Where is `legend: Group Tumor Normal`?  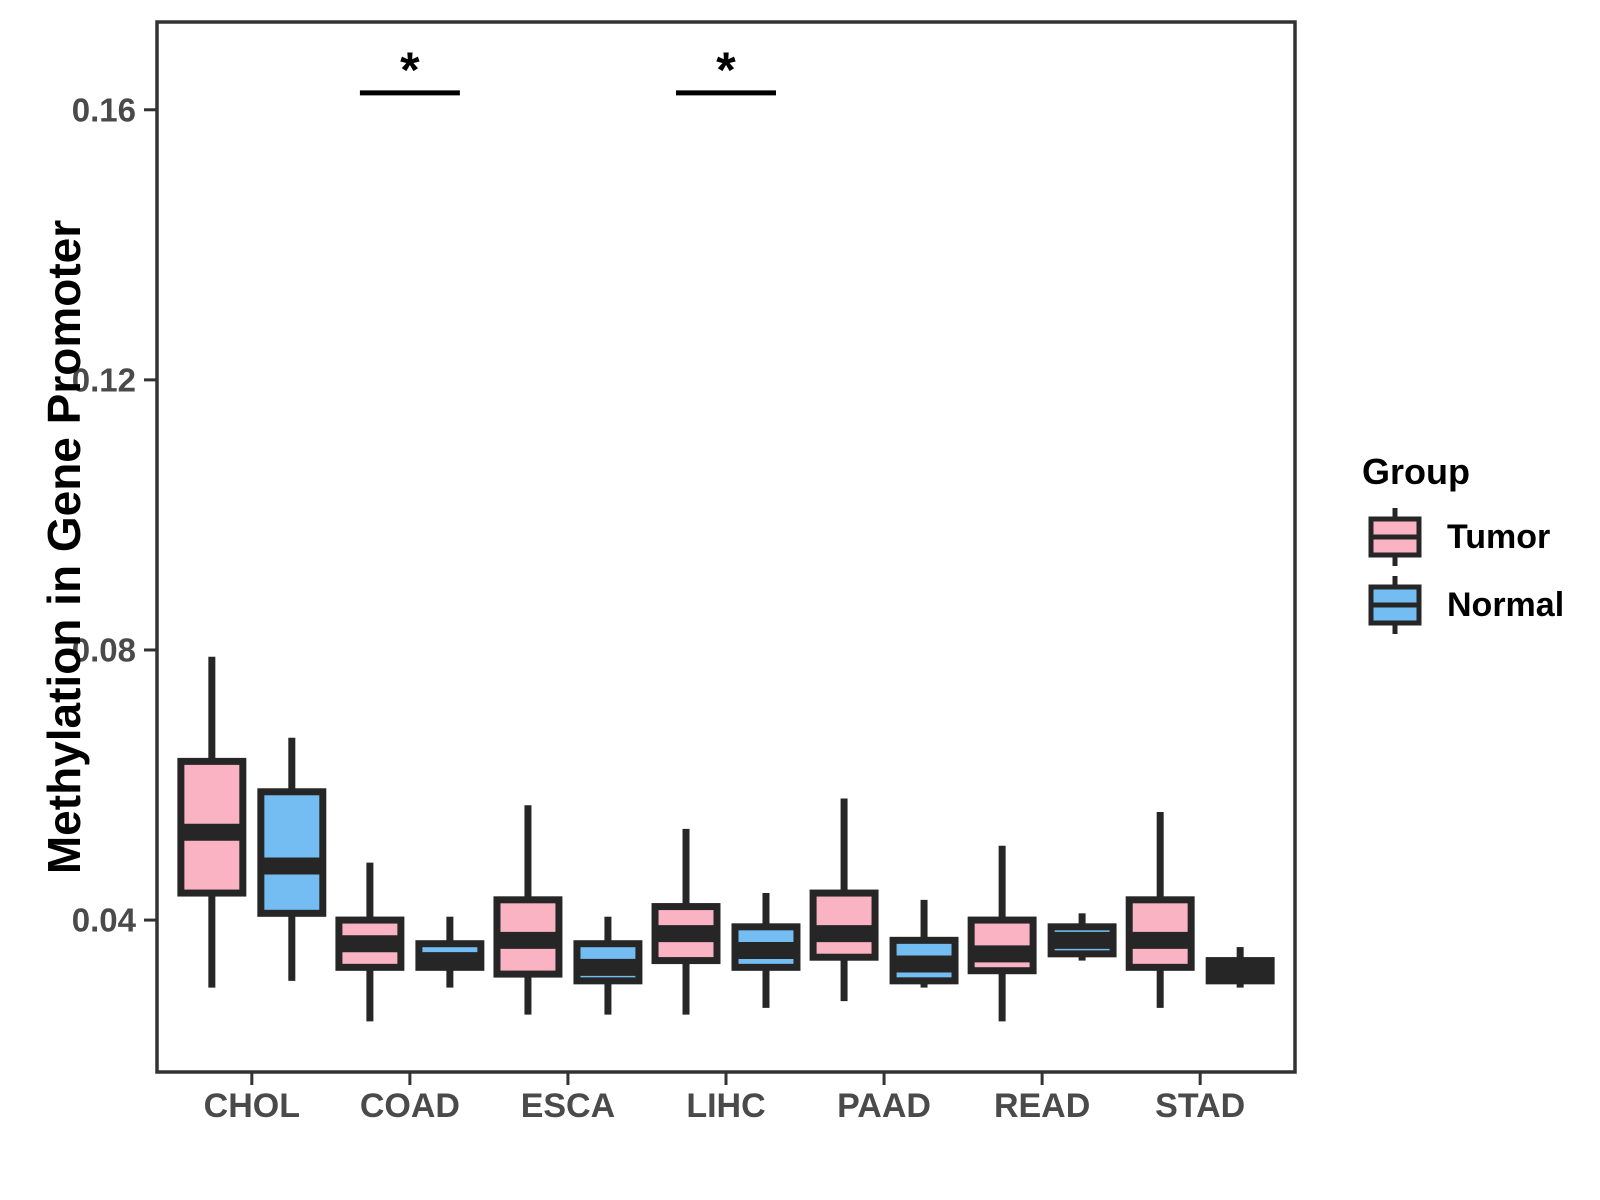 legend: Group Tumor Normal is located at coordinates (1463, 543).